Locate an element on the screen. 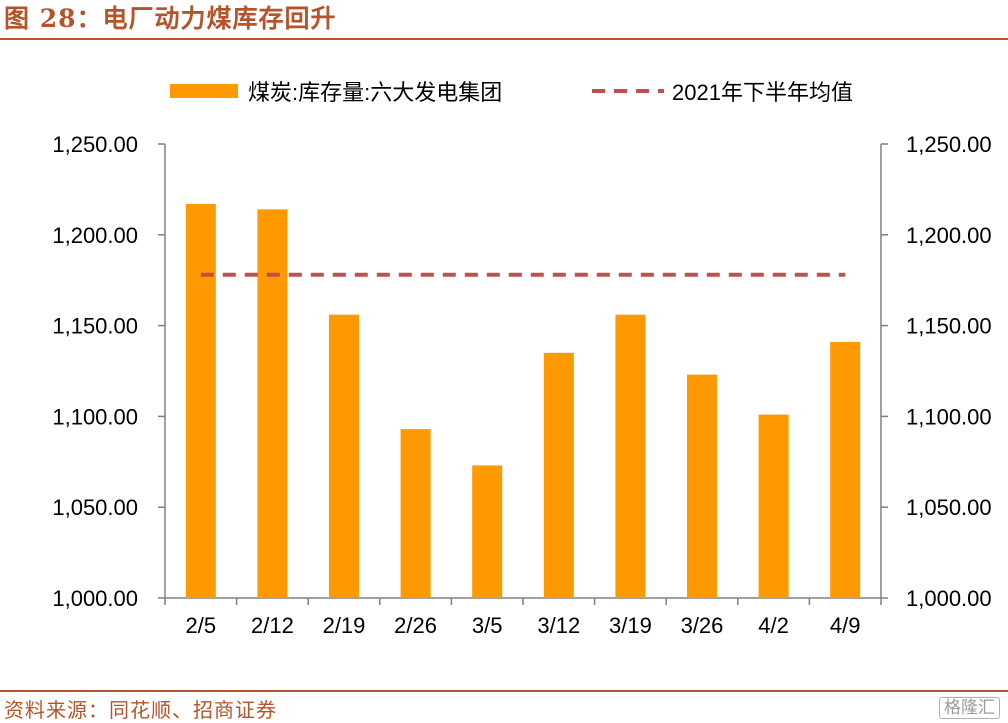 The width and height of the screenshot is (1008, 723). x-tick-label: 2/19 is located at coordinates (344, 625).